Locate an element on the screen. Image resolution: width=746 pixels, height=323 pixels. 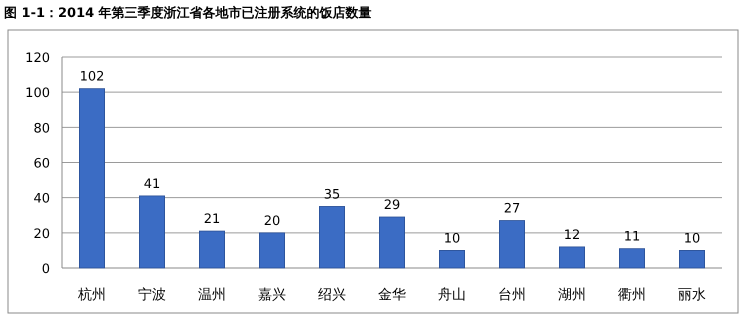
y-tick-label: 20 is located at coordinates (41, 234).